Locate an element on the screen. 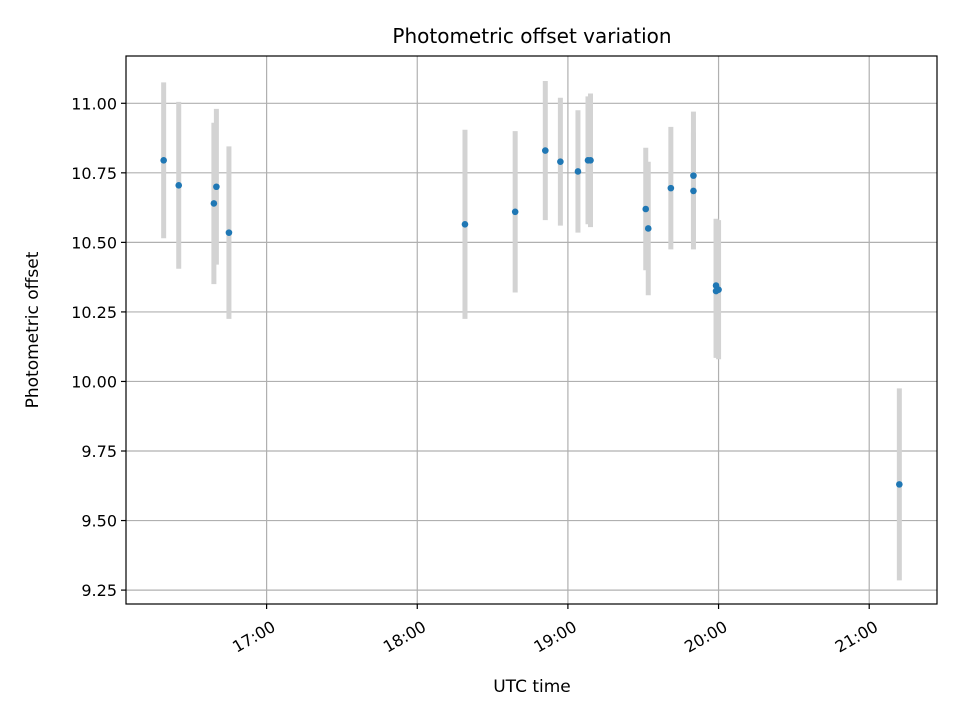  y-tick-label: 10.00 is located at coordinates (94, 381).